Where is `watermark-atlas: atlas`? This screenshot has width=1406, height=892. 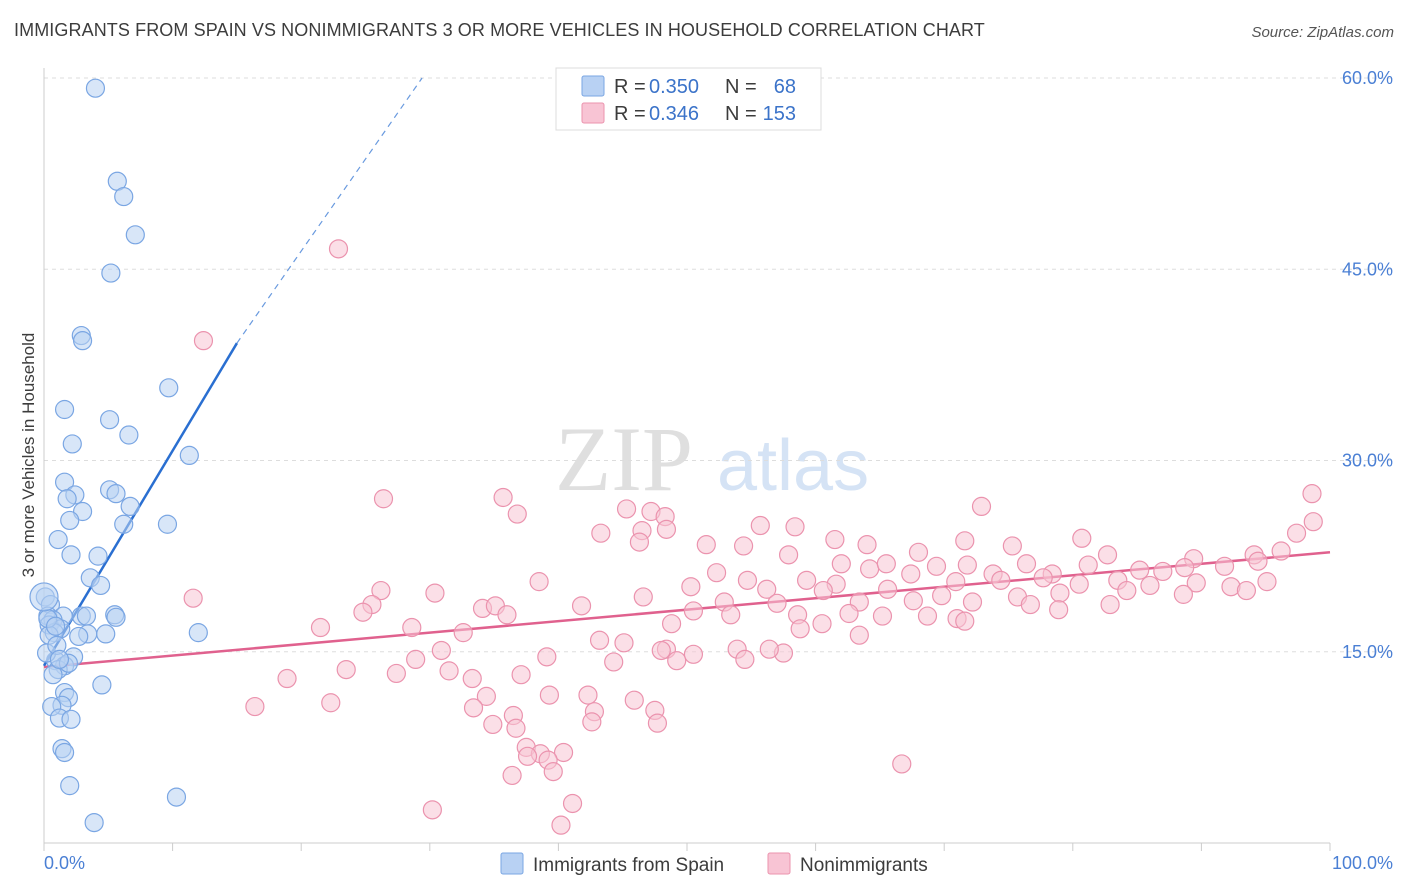
watermark-atlas: atlas is located at coordinates (793, 466).